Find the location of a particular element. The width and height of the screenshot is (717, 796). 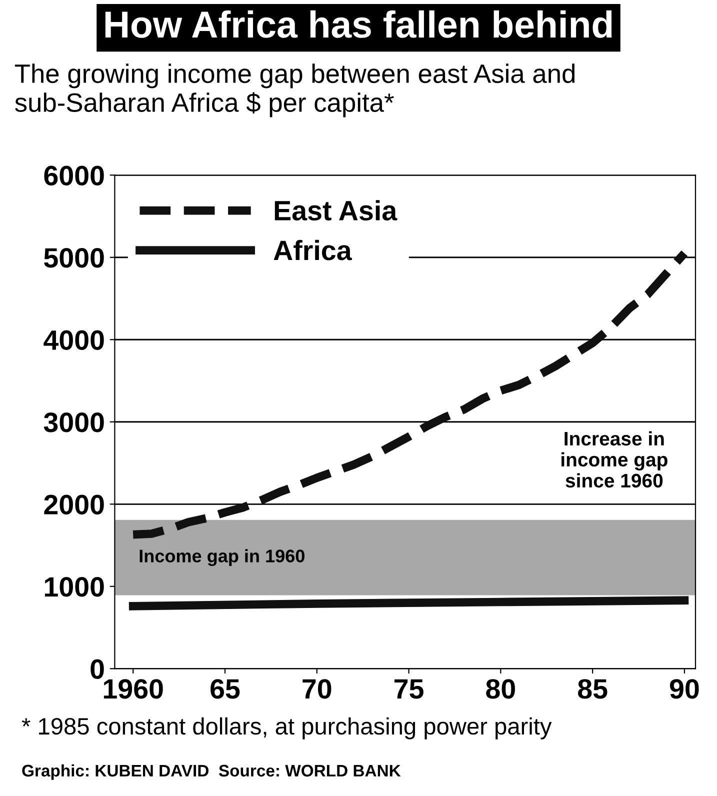

legend-label: Africa is located at coordinates (313, 250).